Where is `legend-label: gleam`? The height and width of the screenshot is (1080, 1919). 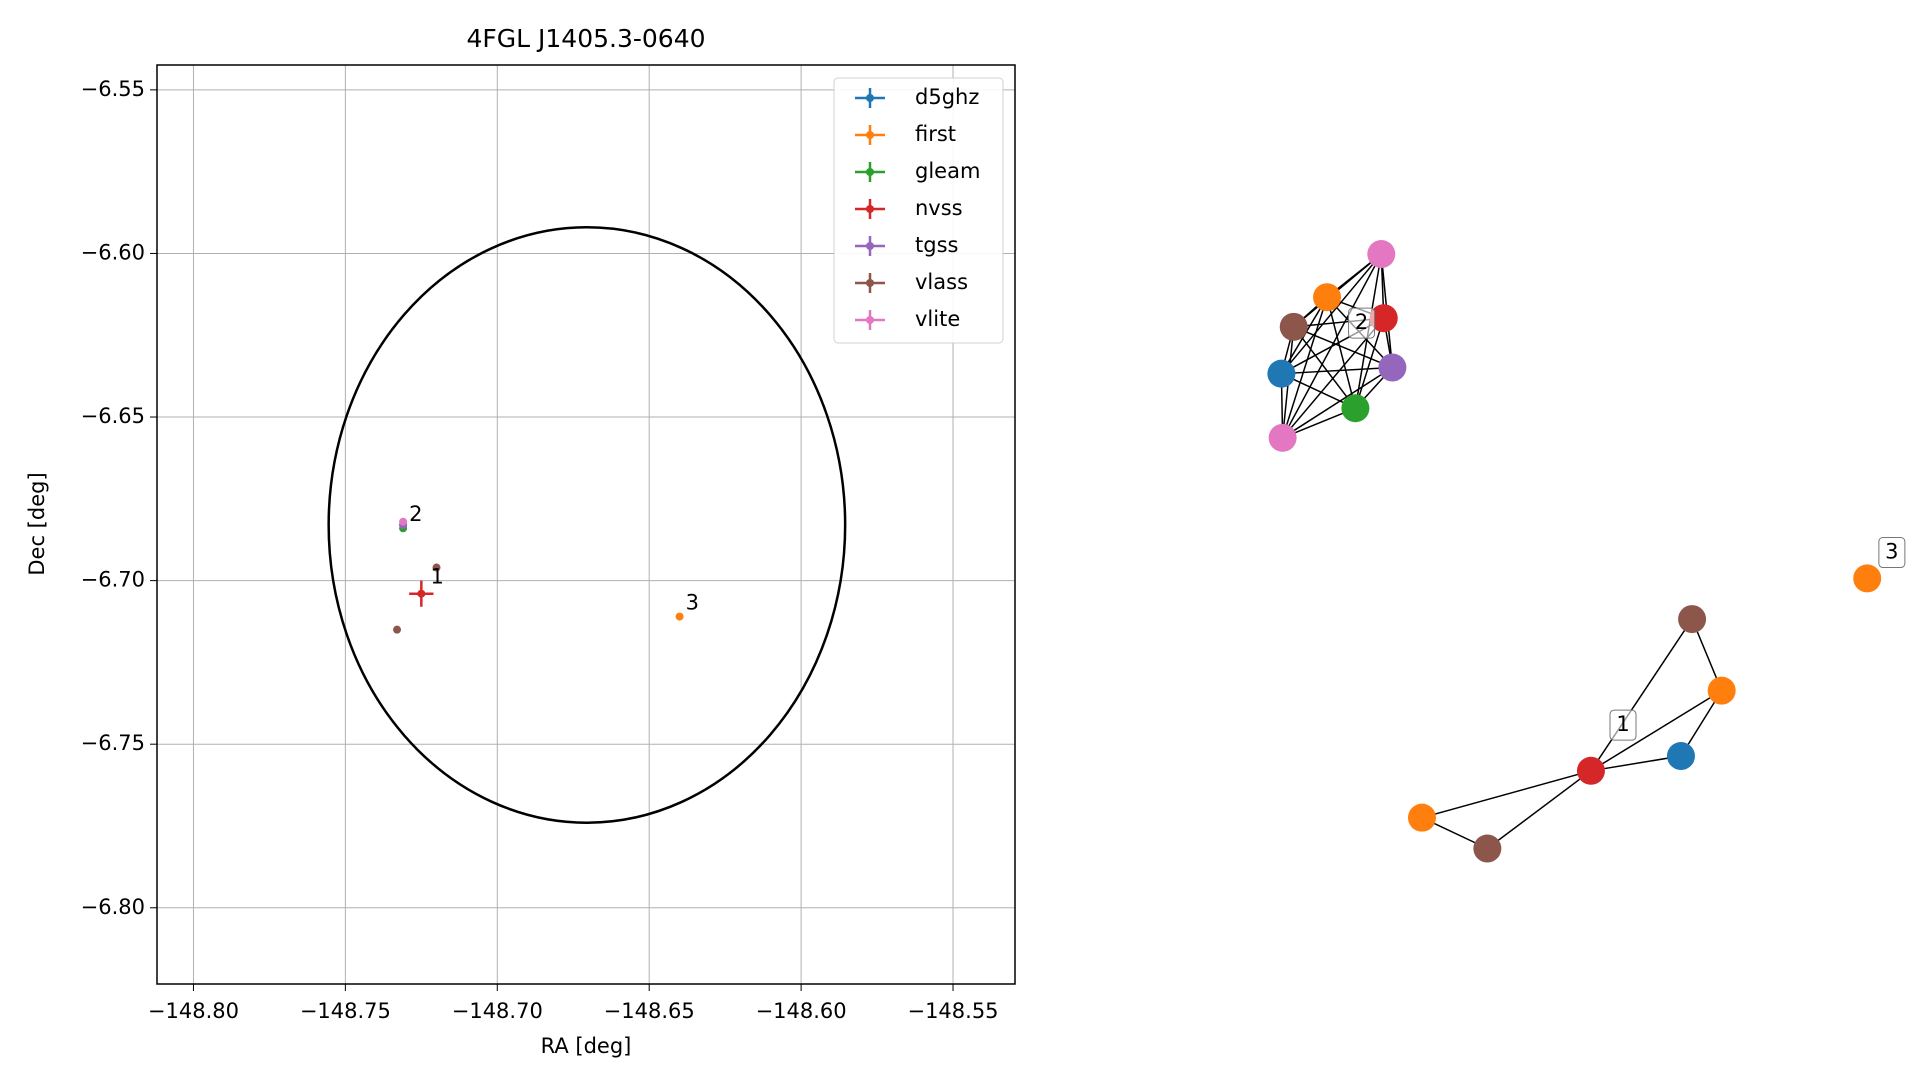 legend-label: gleam is located at coordinates (947, 171).